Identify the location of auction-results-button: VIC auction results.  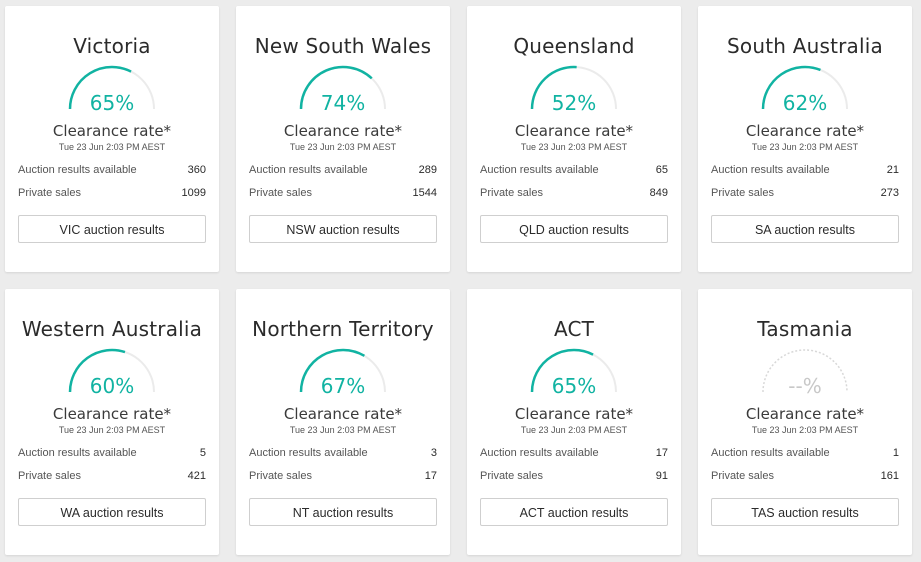
(112, 229).